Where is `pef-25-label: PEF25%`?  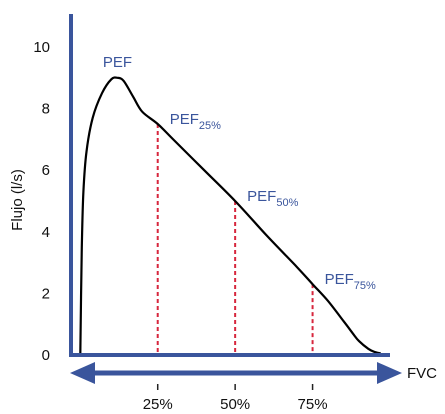 pef-25-label: PEF25% is located at coordinates (195, 121).